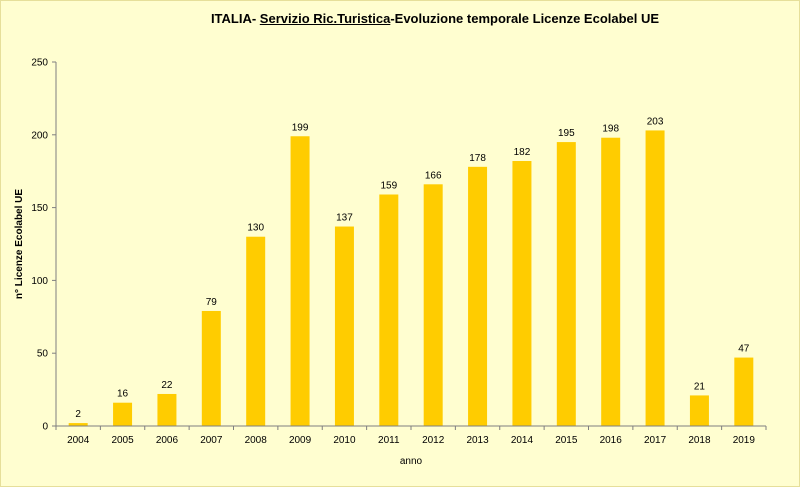  Describe the element at coordinates (19, 244) in the screenshot. I see `y-axis-title: n° Licenze Ecolabel UE` at that location.